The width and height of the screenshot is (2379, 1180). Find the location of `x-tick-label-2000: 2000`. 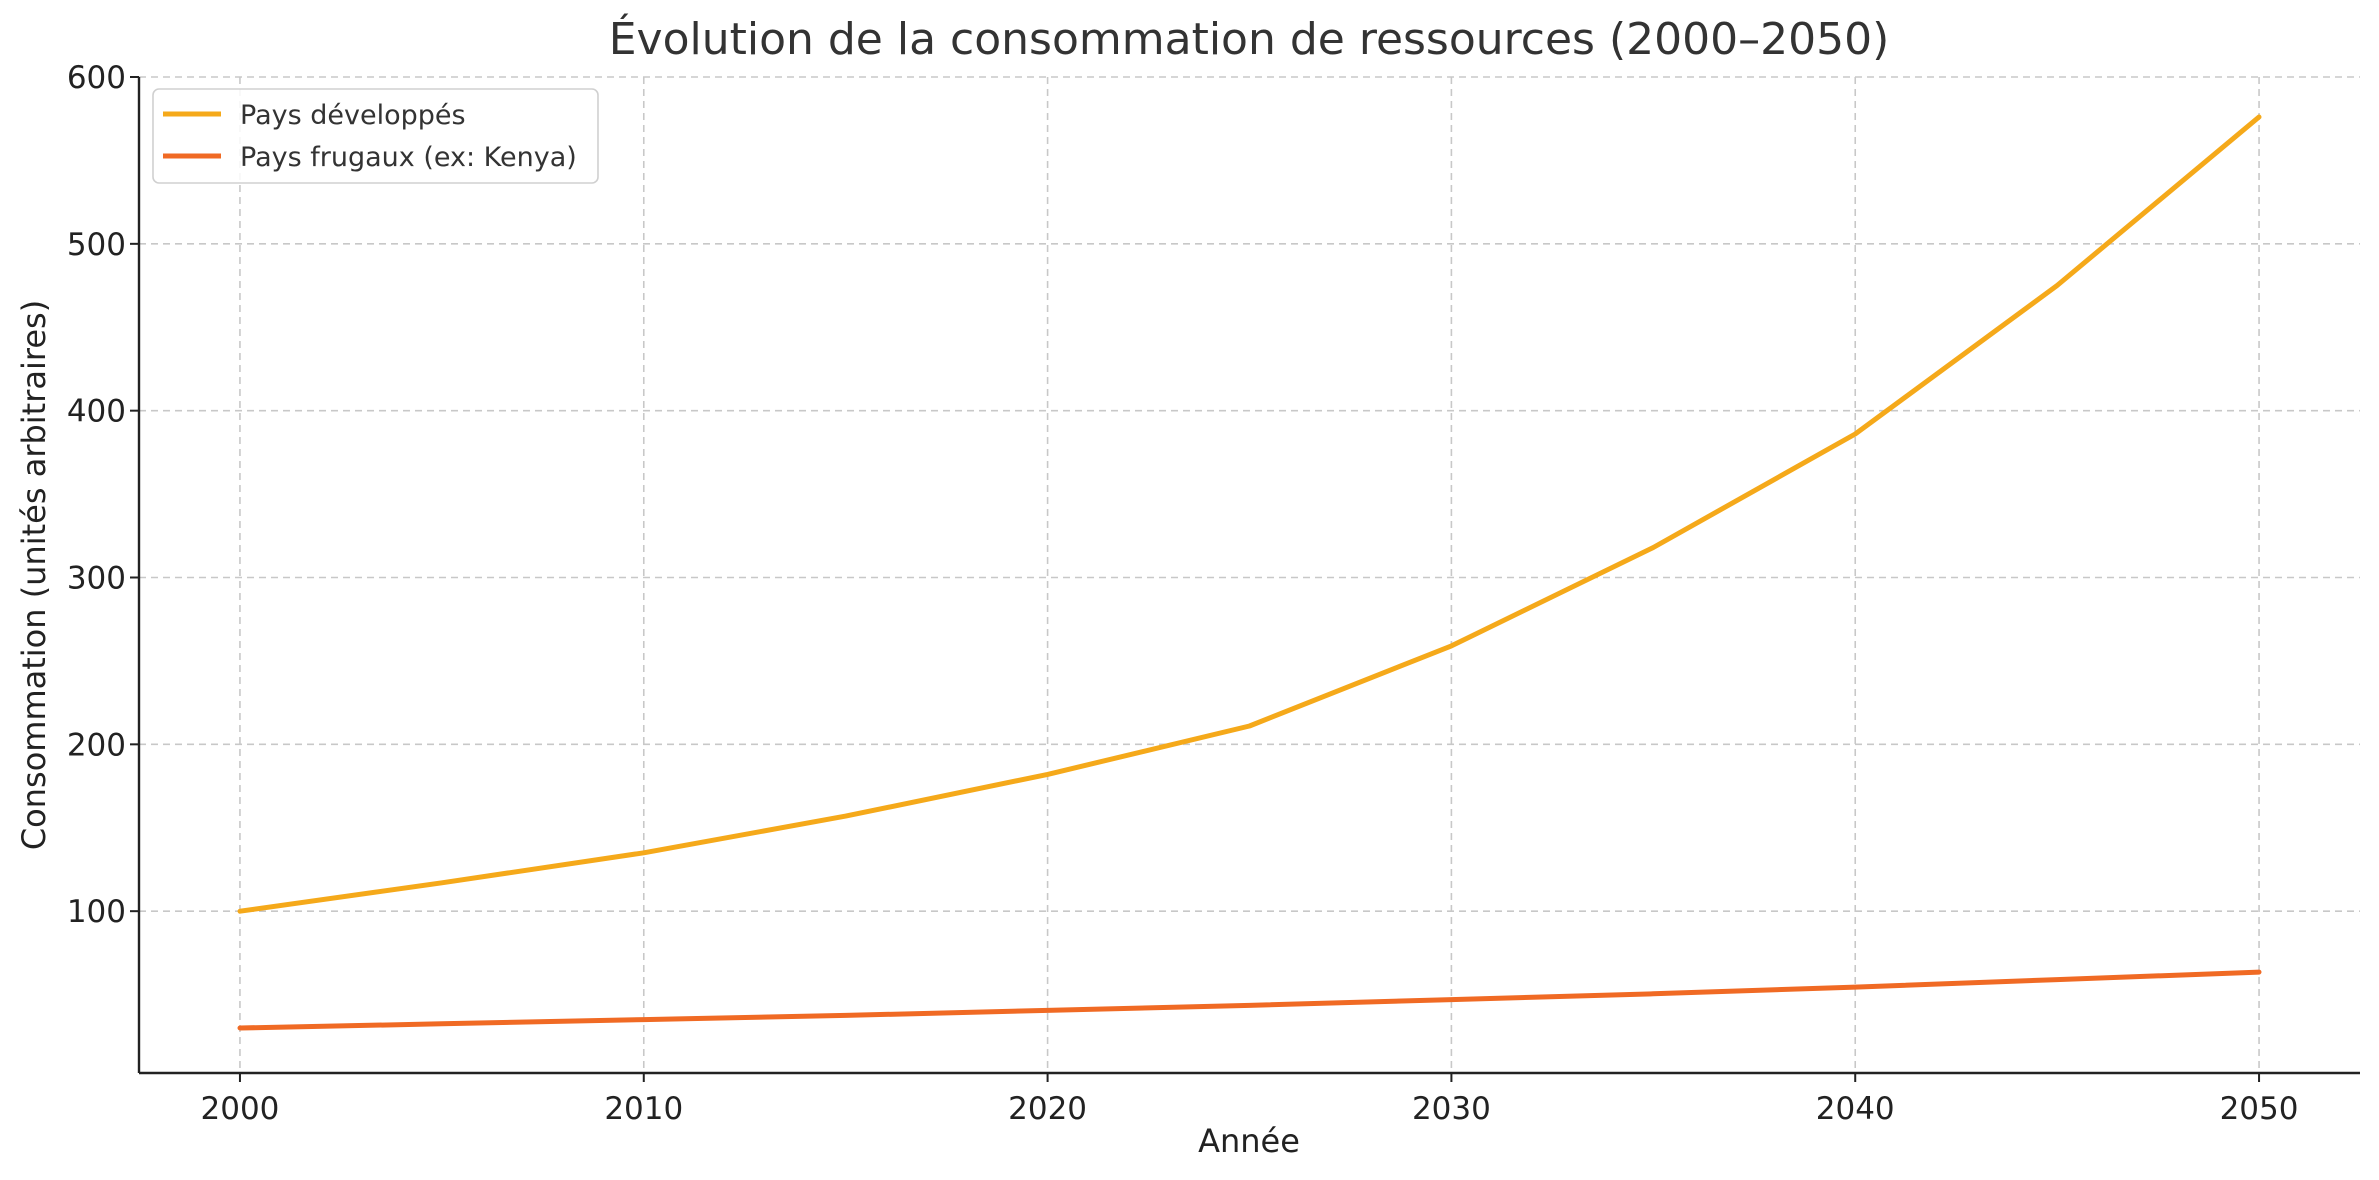

x-tick-label-2000: 2000 is located at coordinates (240, 1109).